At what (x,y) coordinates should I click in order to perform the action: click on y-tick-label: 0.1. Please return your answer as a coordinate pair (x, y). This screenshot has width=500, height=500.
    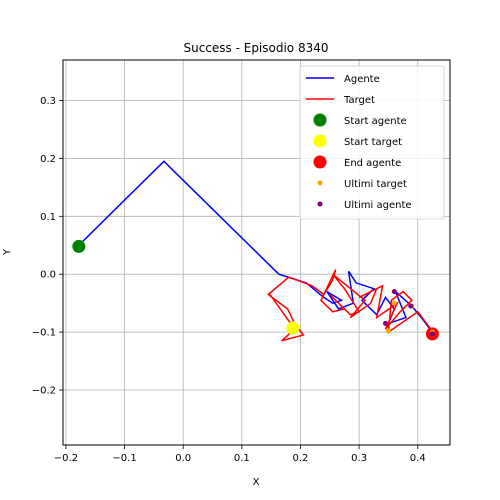
    Looking at the image, I should click on (48, 217).